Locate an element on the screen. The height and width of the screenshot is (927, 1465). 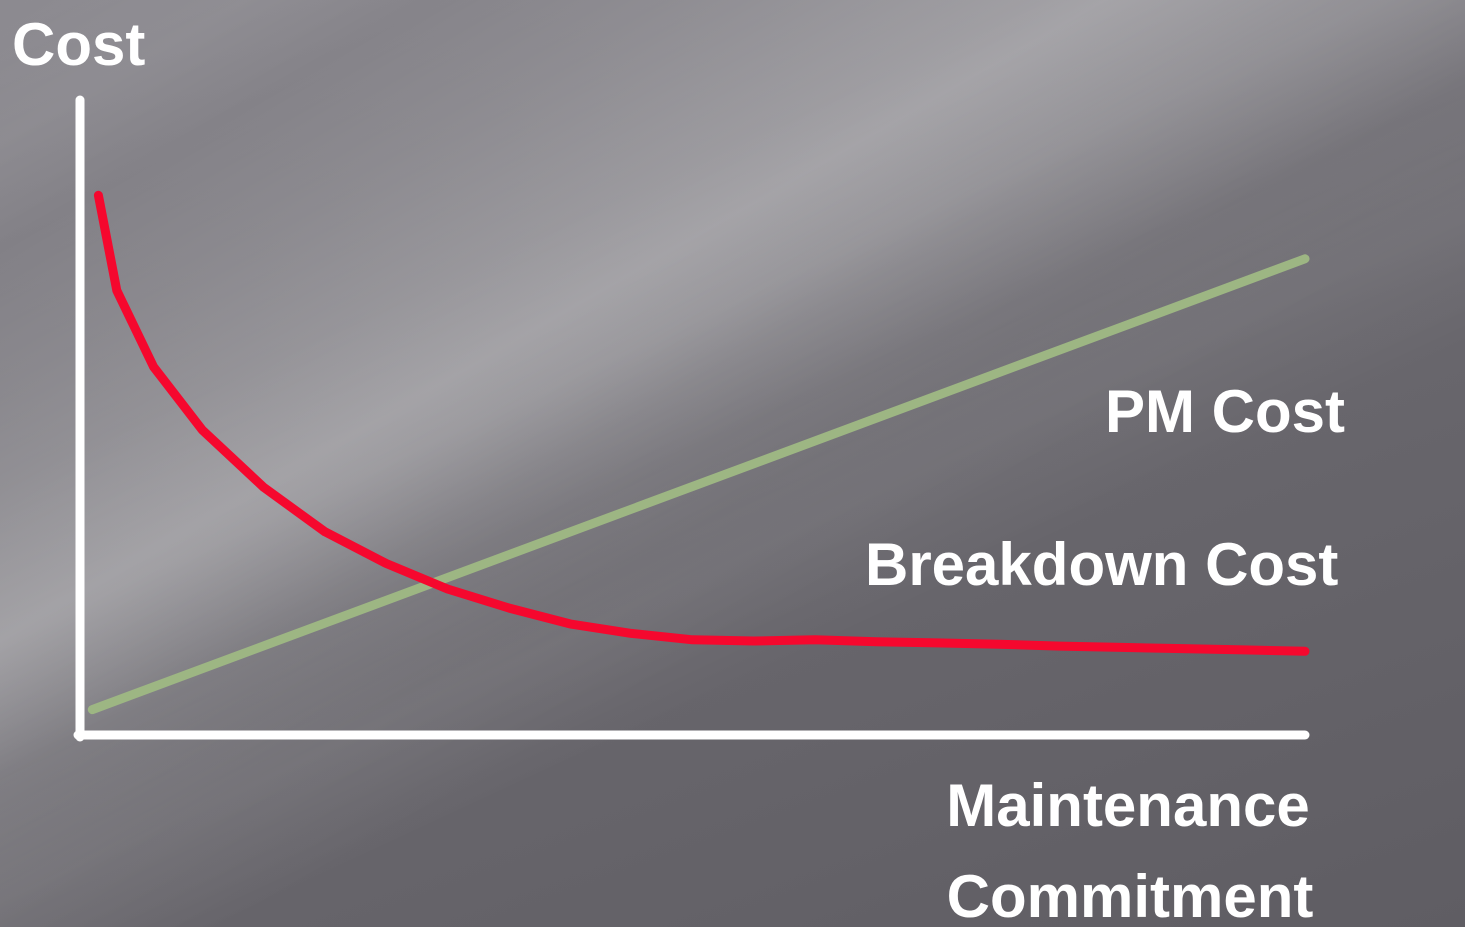
series-label-pm-cost: PM Cost is located at coordinates (1225, 411).